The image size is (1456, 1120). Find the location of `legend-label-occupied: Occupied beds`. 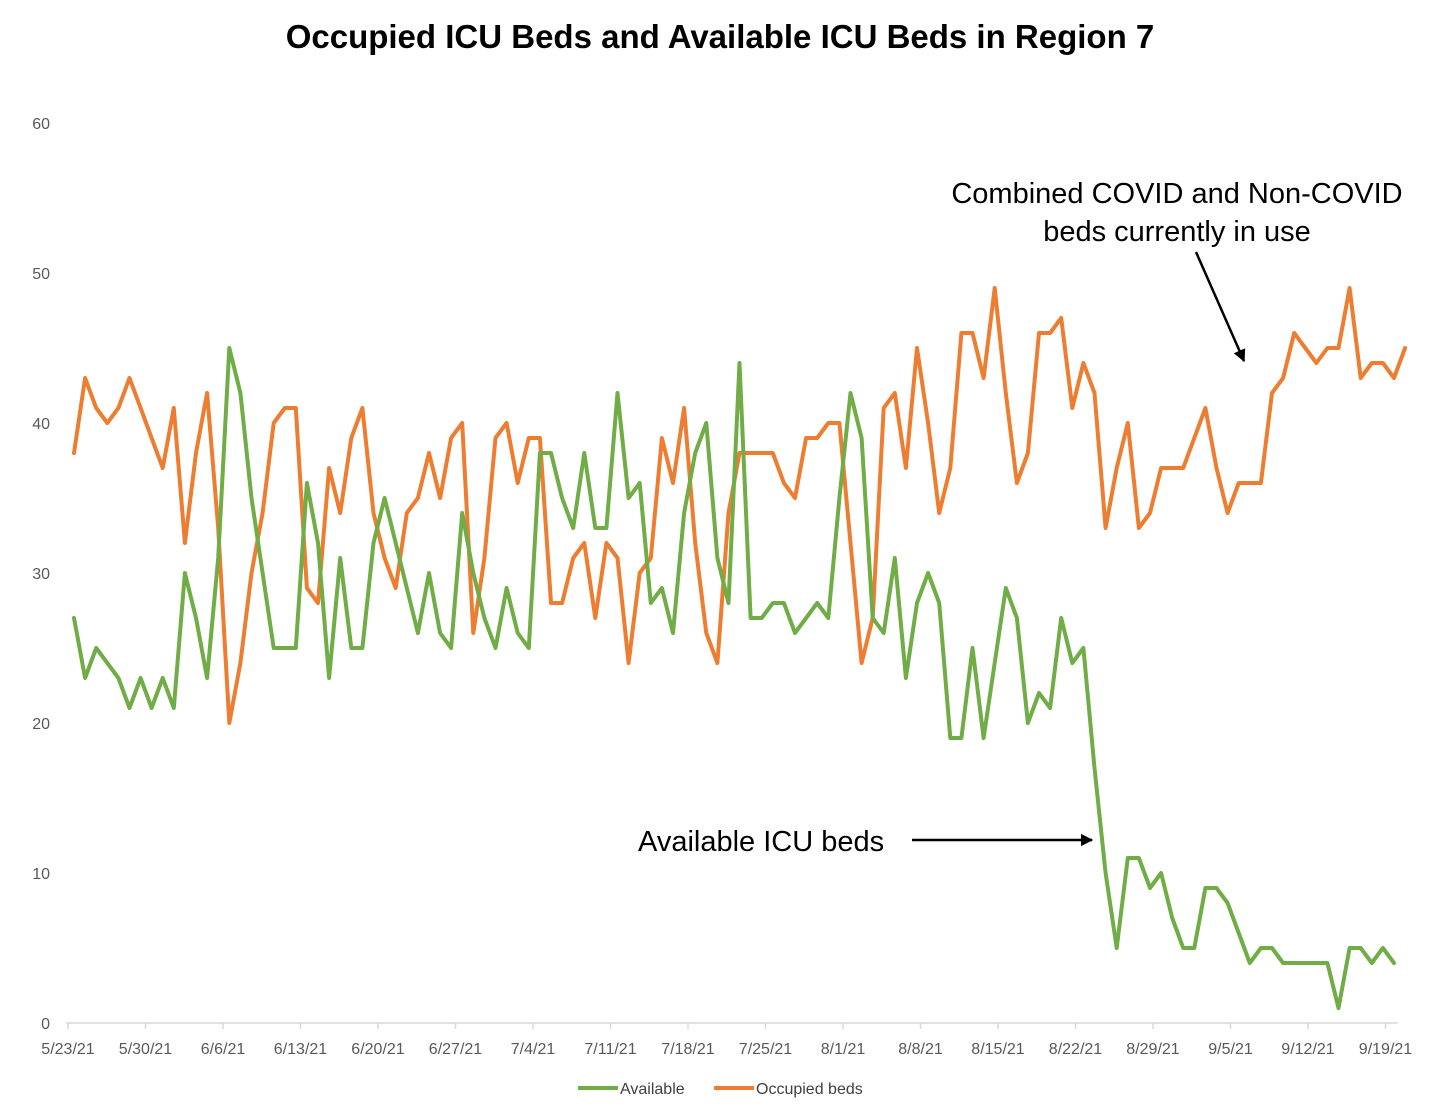

legend-label-occupied: Occupied beds is located at coordinates (809, 1089).